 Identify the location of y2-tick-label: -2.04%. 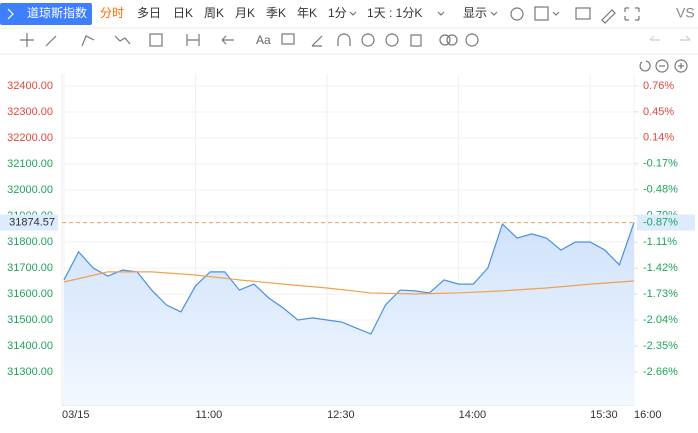
(660, 320).